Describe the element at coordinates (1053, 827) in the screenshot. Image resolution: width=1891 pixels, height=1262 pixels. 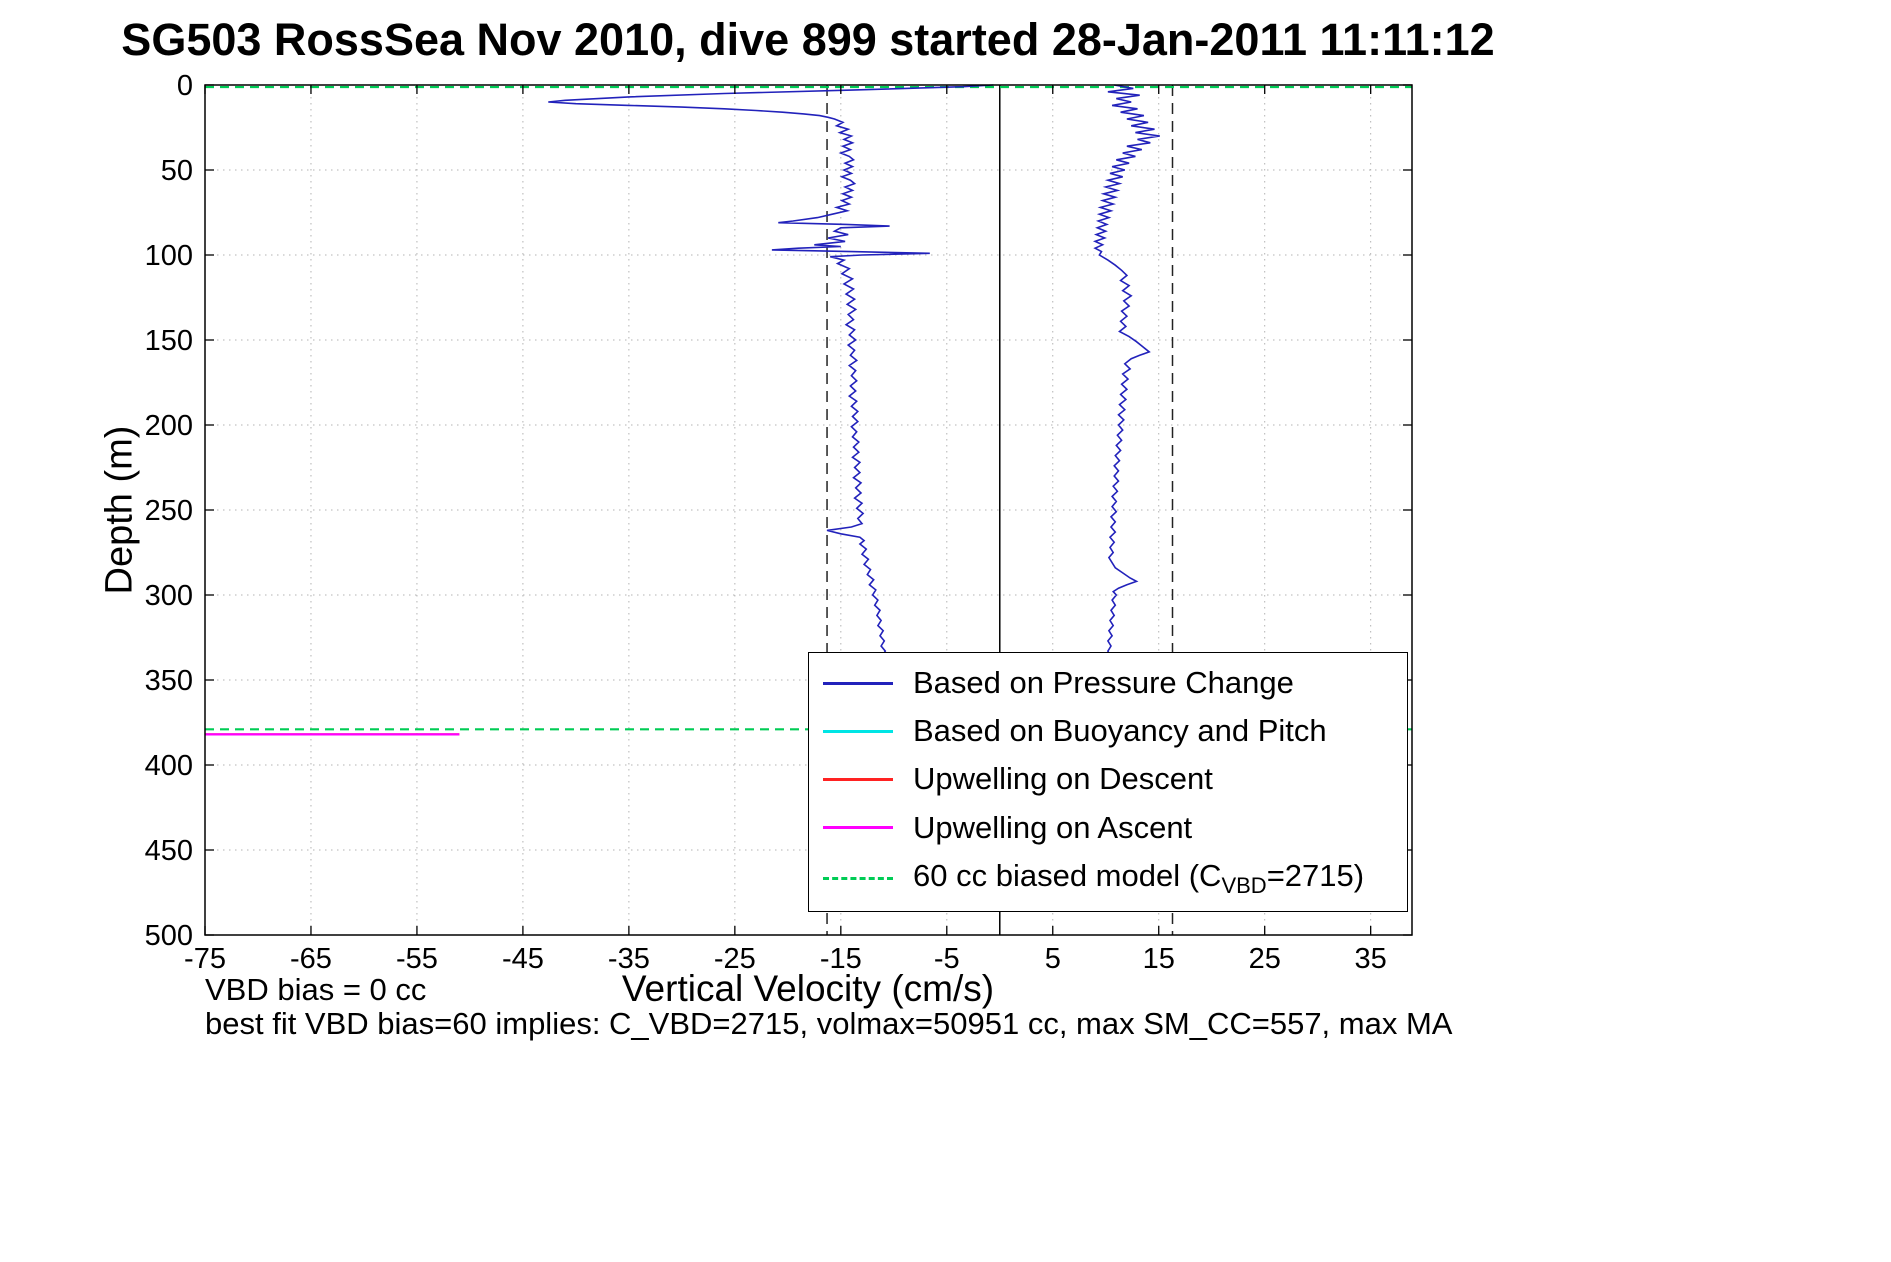
I see `legend-item-label: Upwelling on Ascent` at that location.